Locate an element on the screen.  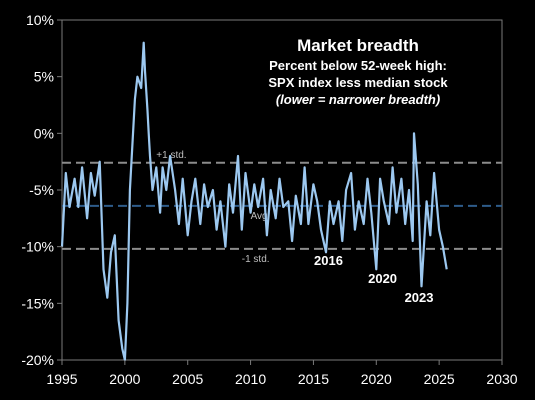
chart-subtitle-line3: (lower = narrower breadth) is located at coordinates (358, 99).